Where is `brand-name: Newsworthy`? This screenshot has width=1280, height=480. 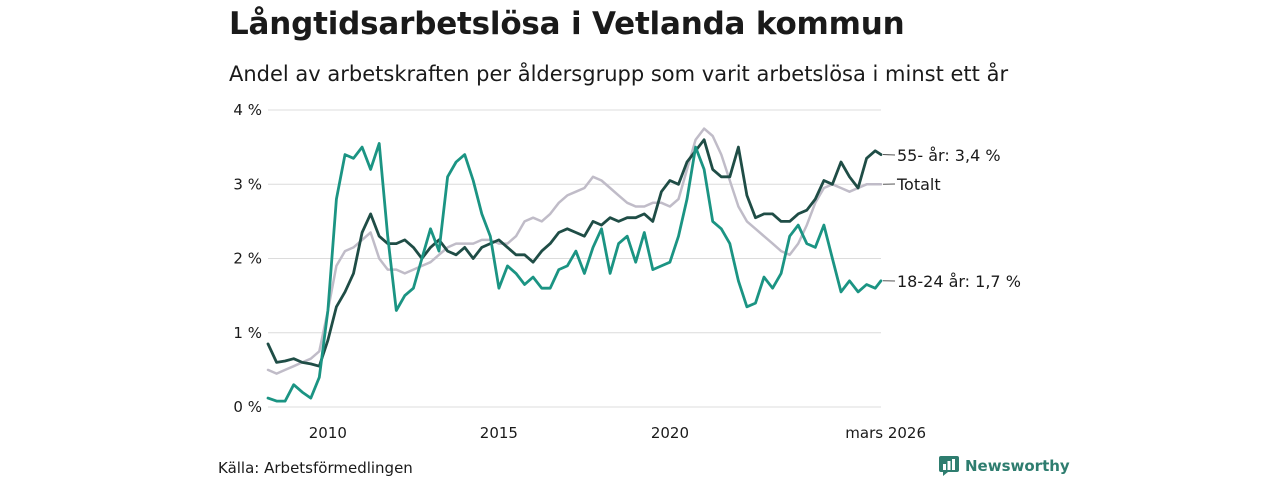
brand-name: Newsworthy is located at coordinates (1017, 466).